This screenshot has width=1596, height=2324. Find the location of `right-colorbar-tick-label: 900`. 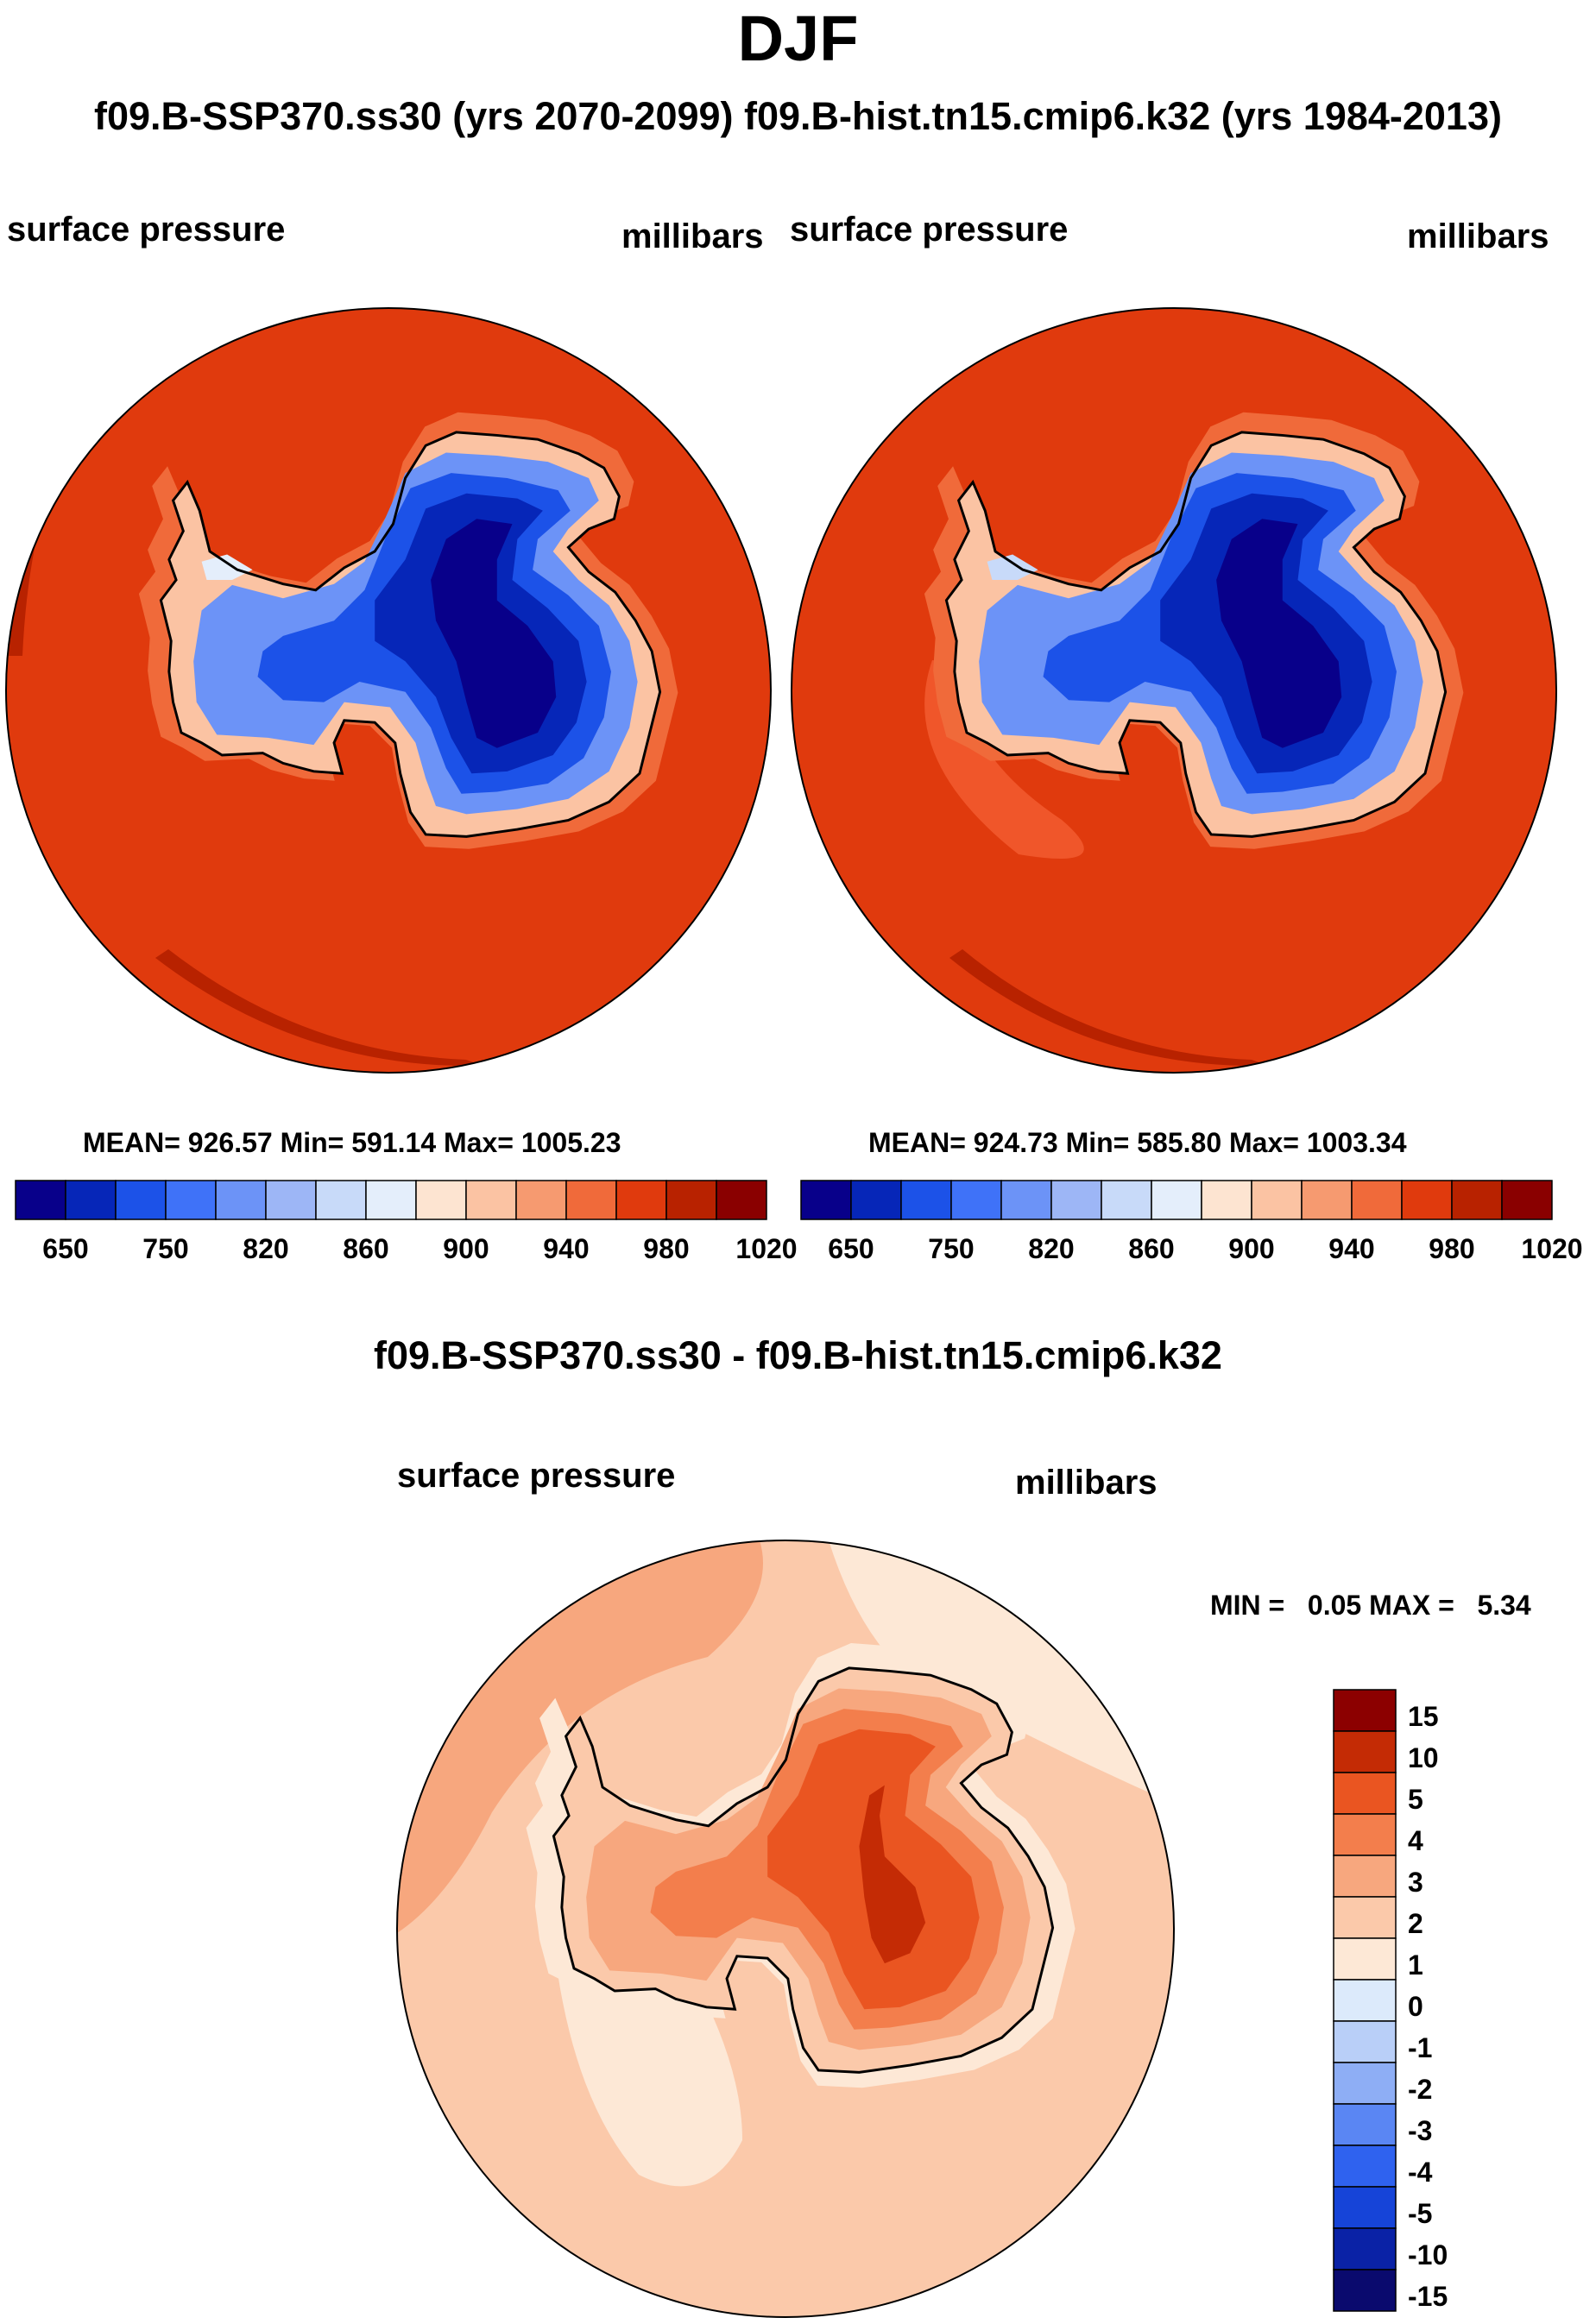

right-colorbar-tick-label: 900 is located at coordinates (1251, 1248).